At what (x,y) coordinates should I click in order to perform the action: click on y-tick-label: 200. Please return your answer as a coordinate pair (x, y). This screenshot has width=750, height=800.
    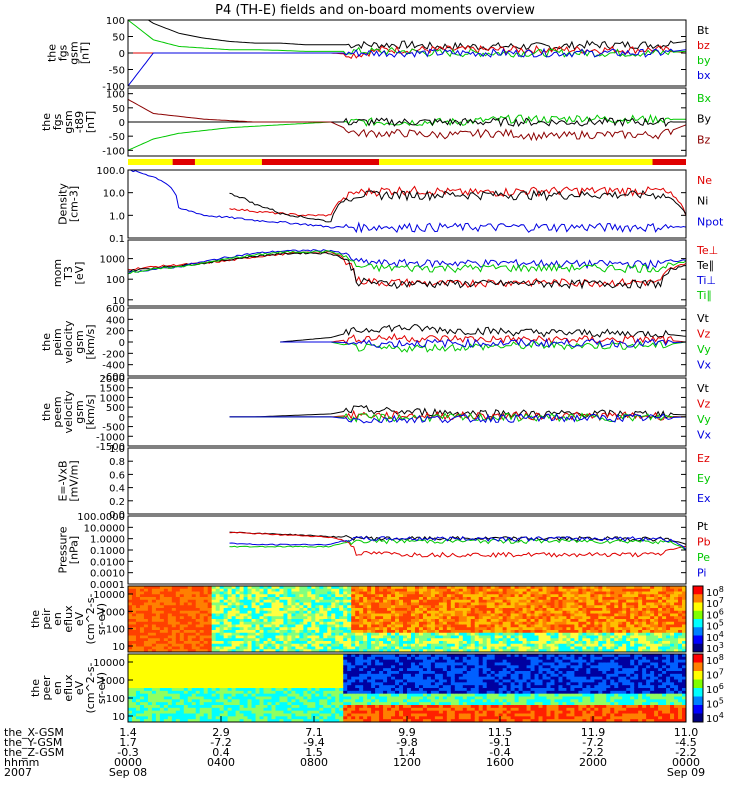
    Looking at the image, I should click on (115, 332).